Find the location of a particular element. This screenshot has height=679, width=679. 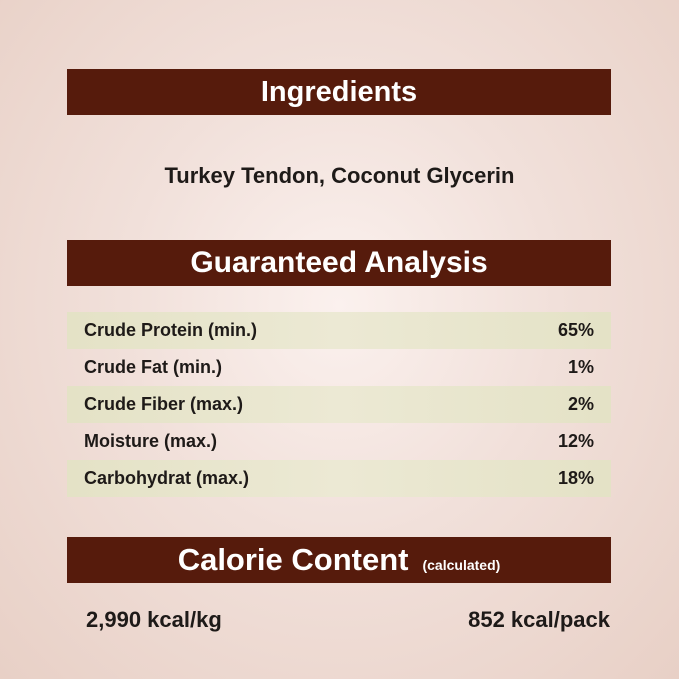

table-row: Moisture (max.) 12% is located at coordinates (339, 441).